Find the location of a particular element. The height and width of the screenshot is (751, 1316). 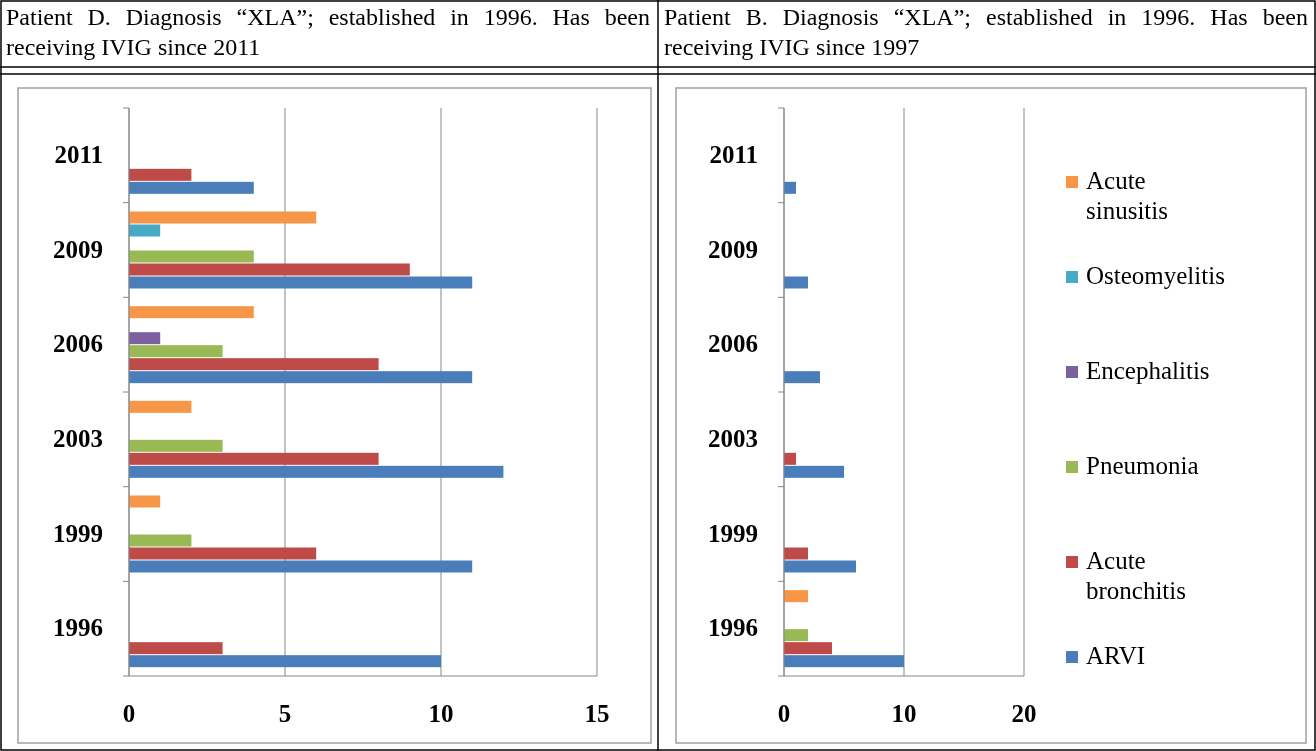

x-tick-label: 20 is located at coordinates (1024, 713).